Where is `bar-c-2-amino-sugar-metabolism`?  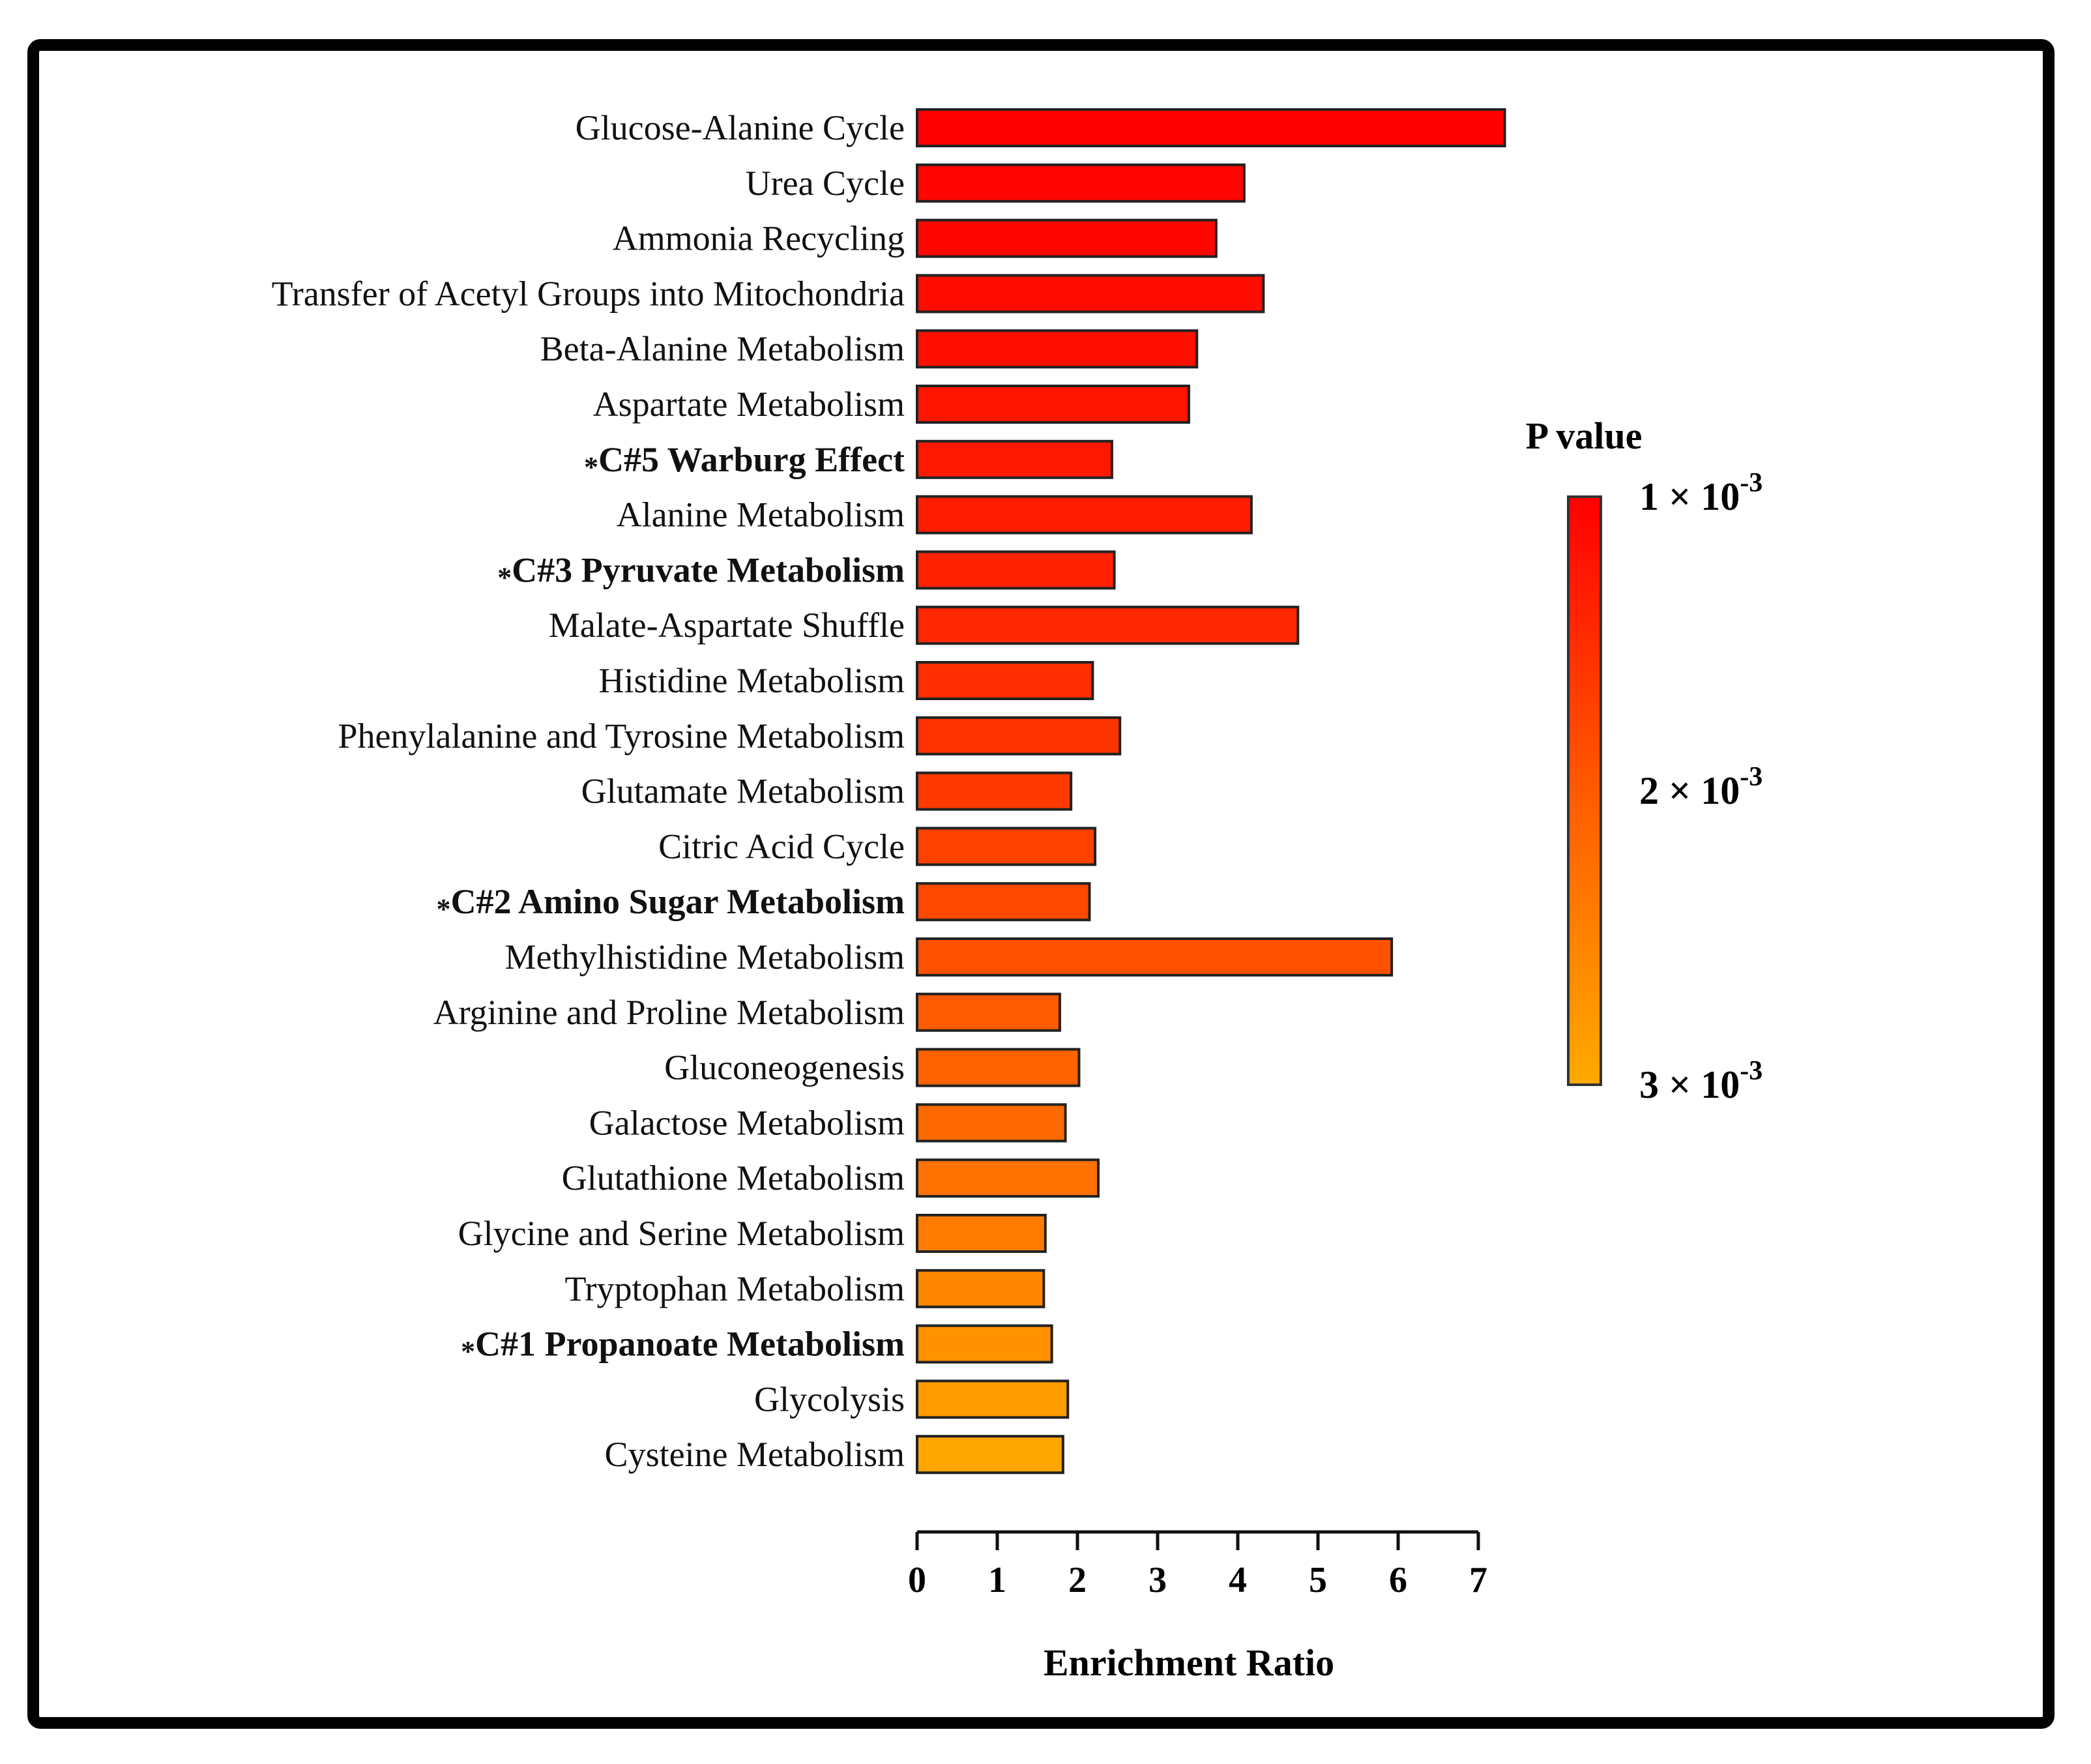 bar-c-2-amino-sugar-metabolism is located at coordinates (1003, 902).